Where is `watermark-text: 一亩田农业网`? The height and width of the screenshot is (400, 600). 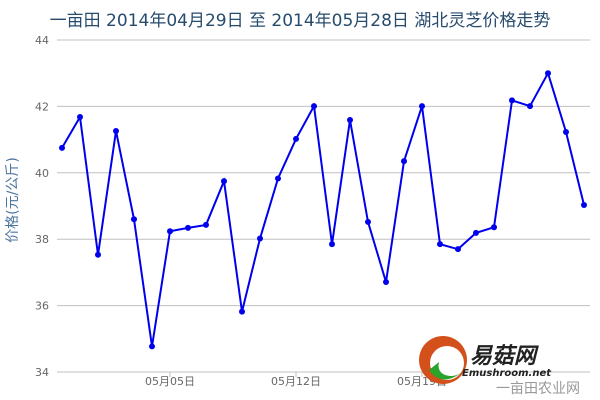
watermark-text: 一亩田农业网 is located at coordinates (538, 389).